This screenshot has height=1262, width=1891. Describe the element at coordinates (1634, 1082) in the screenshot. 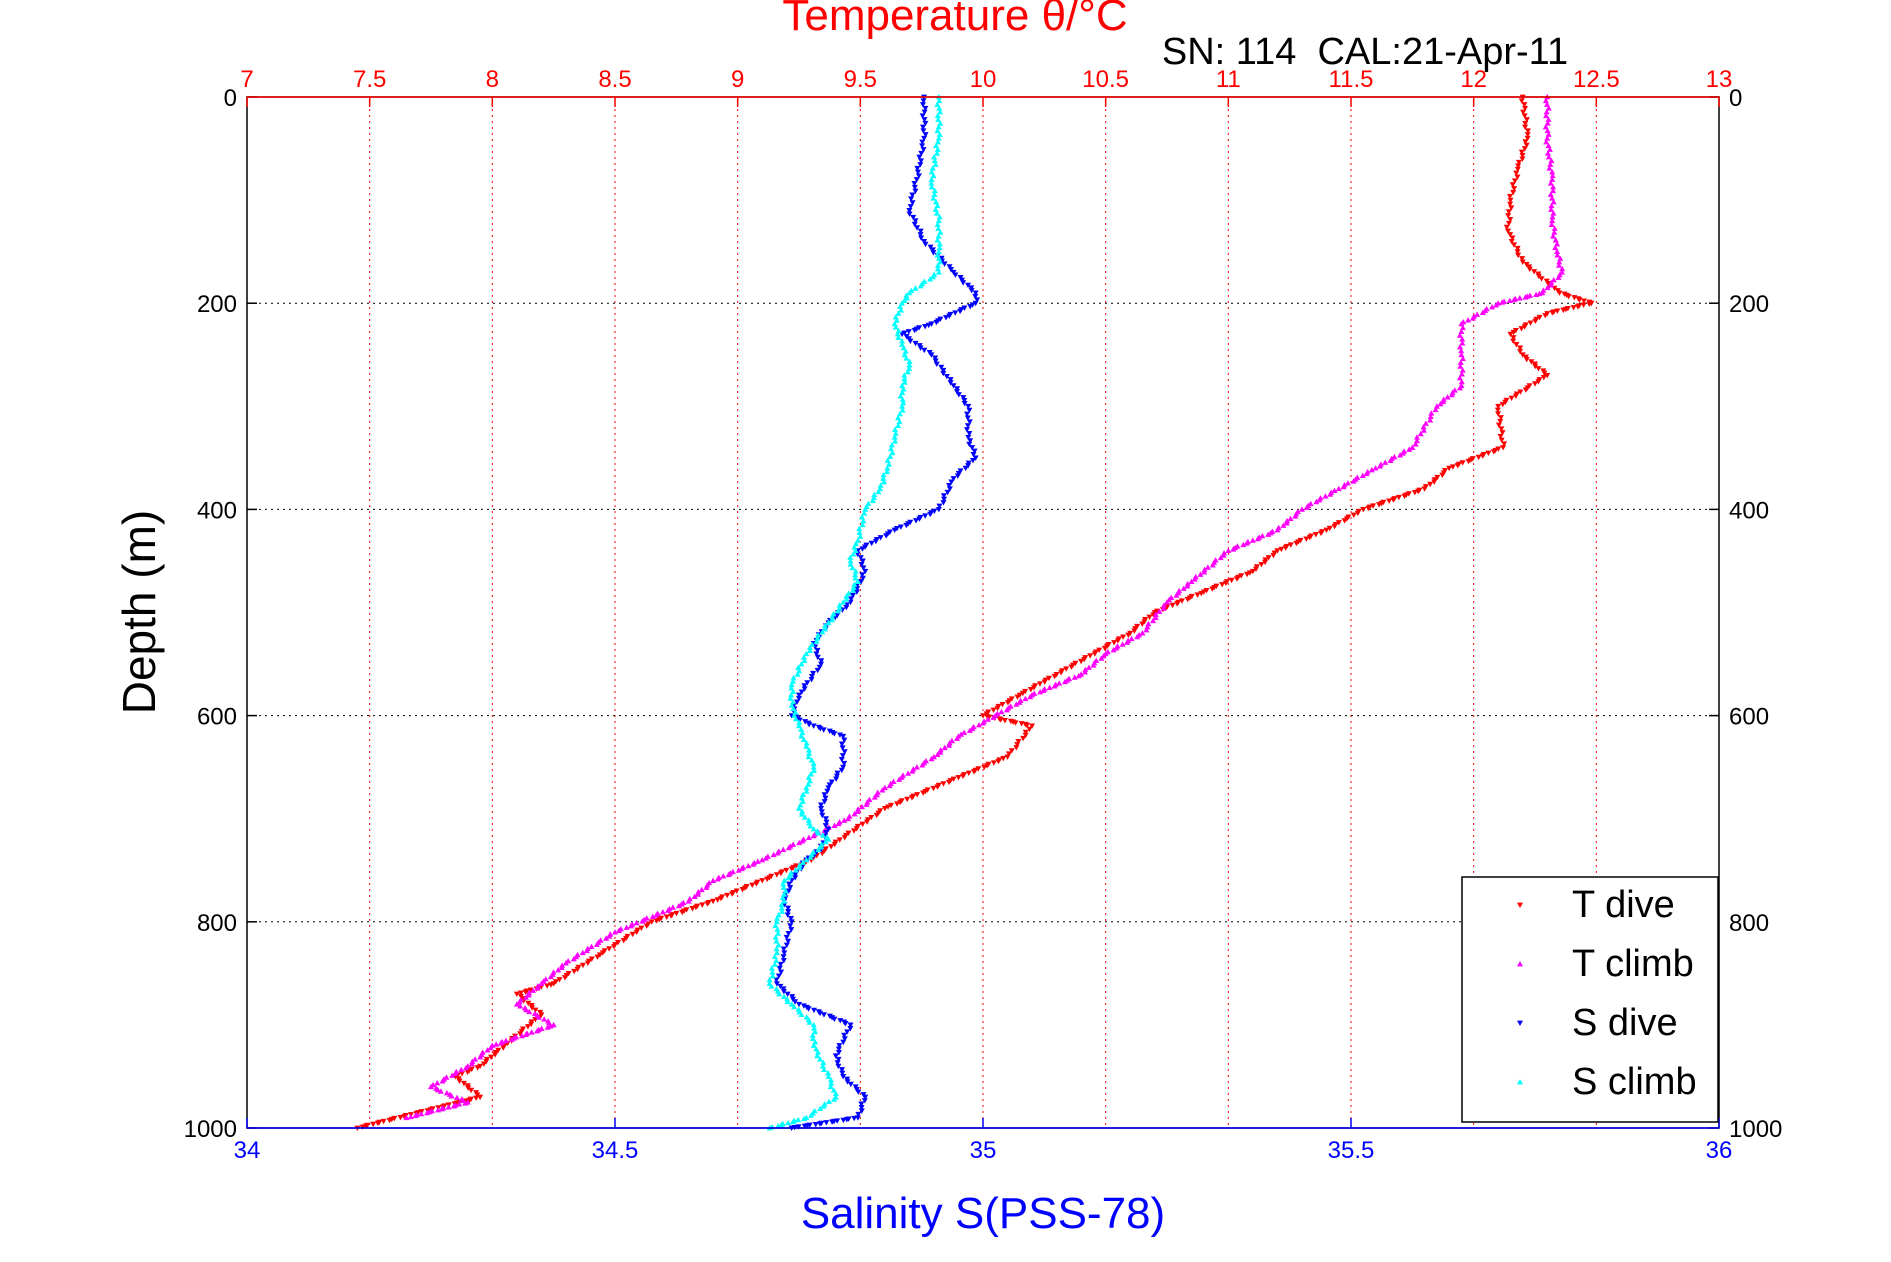

I see `legend-label: S climb` at that location.